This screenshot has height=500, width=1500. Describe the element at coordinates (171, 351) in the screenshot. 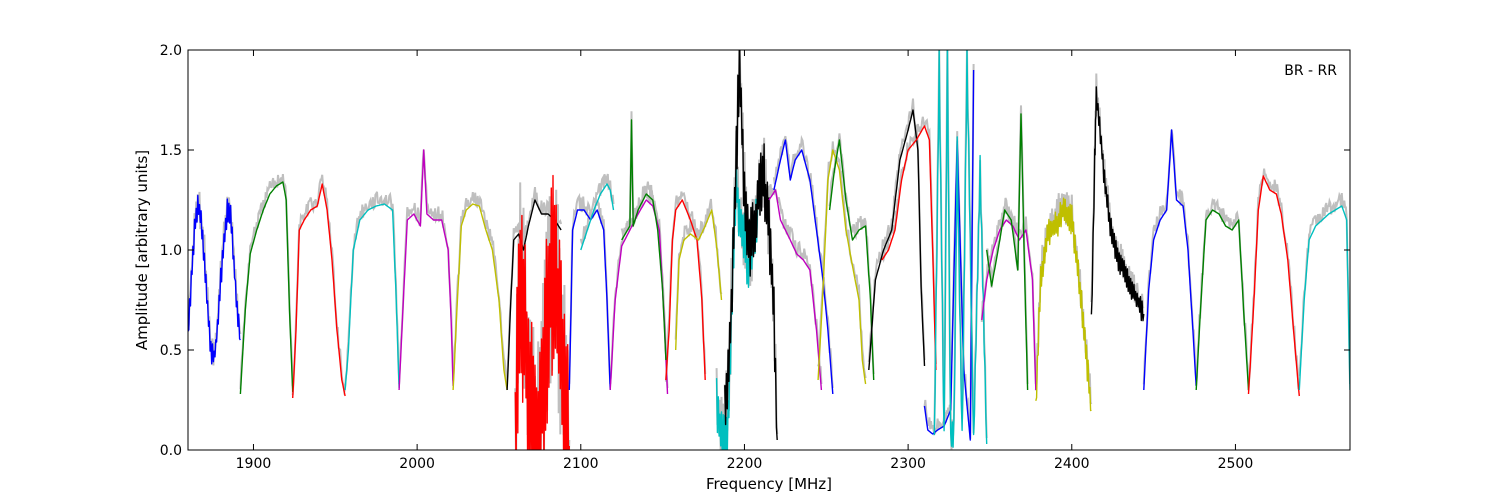

I see `y-tick-label: 0.5` at that location.